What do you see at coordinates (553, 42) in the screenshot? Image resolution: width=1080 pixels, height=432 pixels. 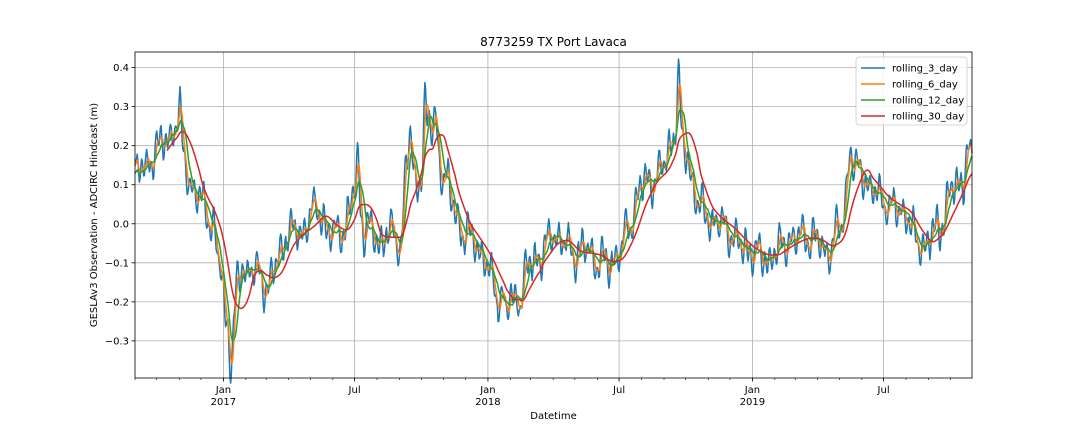 I see `chart-title: 8773259 TX Port Lavaca` at bounding box center [553, 42].